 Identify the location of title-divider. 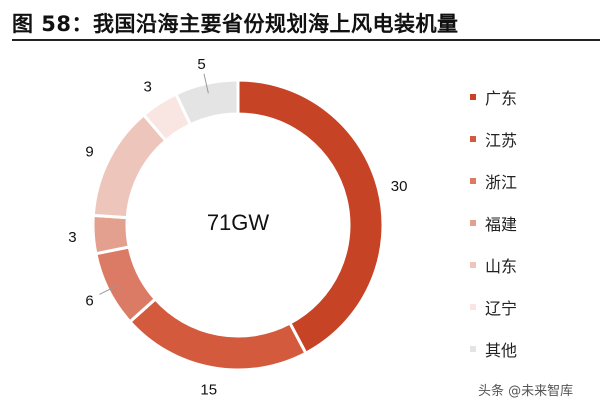
(306, 40).